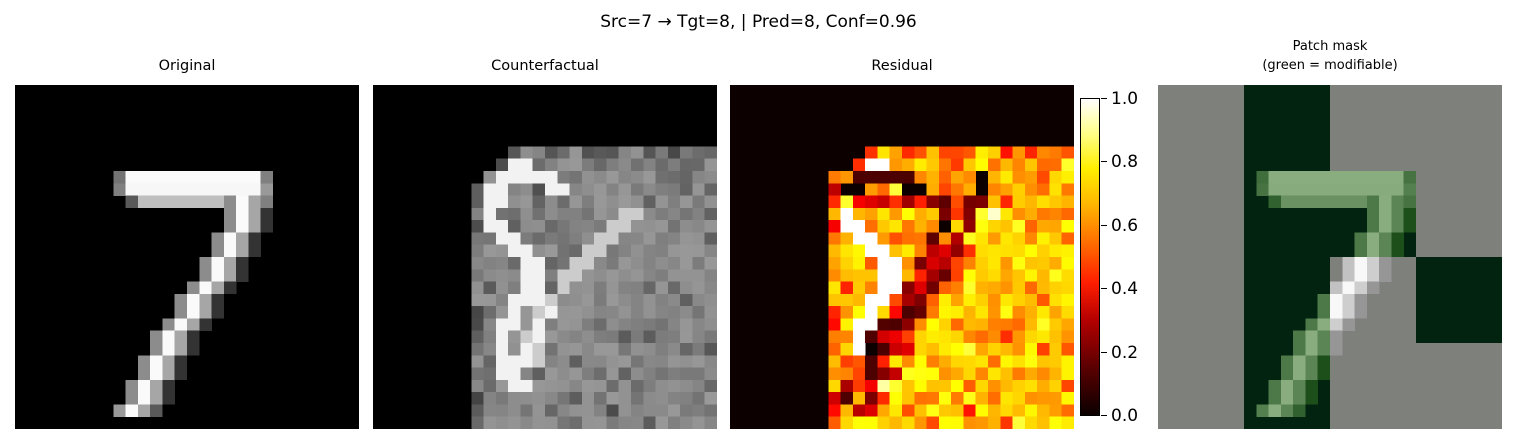 The height and width of the screenshot is (445, 1517). I want to click on figure-title: Src=7 → Tgt=8, | Pred=8, Conf=0.96, so click(758, 22).